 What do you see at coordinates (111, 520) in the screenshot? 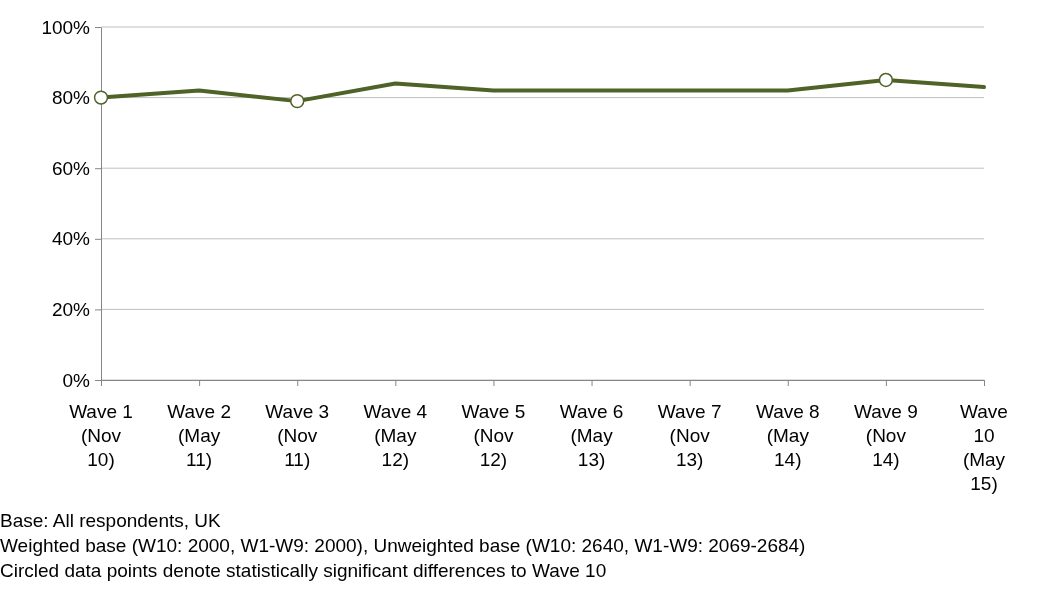
I see `text: Base: All respondents, UK` at bounding box center [111, 520].